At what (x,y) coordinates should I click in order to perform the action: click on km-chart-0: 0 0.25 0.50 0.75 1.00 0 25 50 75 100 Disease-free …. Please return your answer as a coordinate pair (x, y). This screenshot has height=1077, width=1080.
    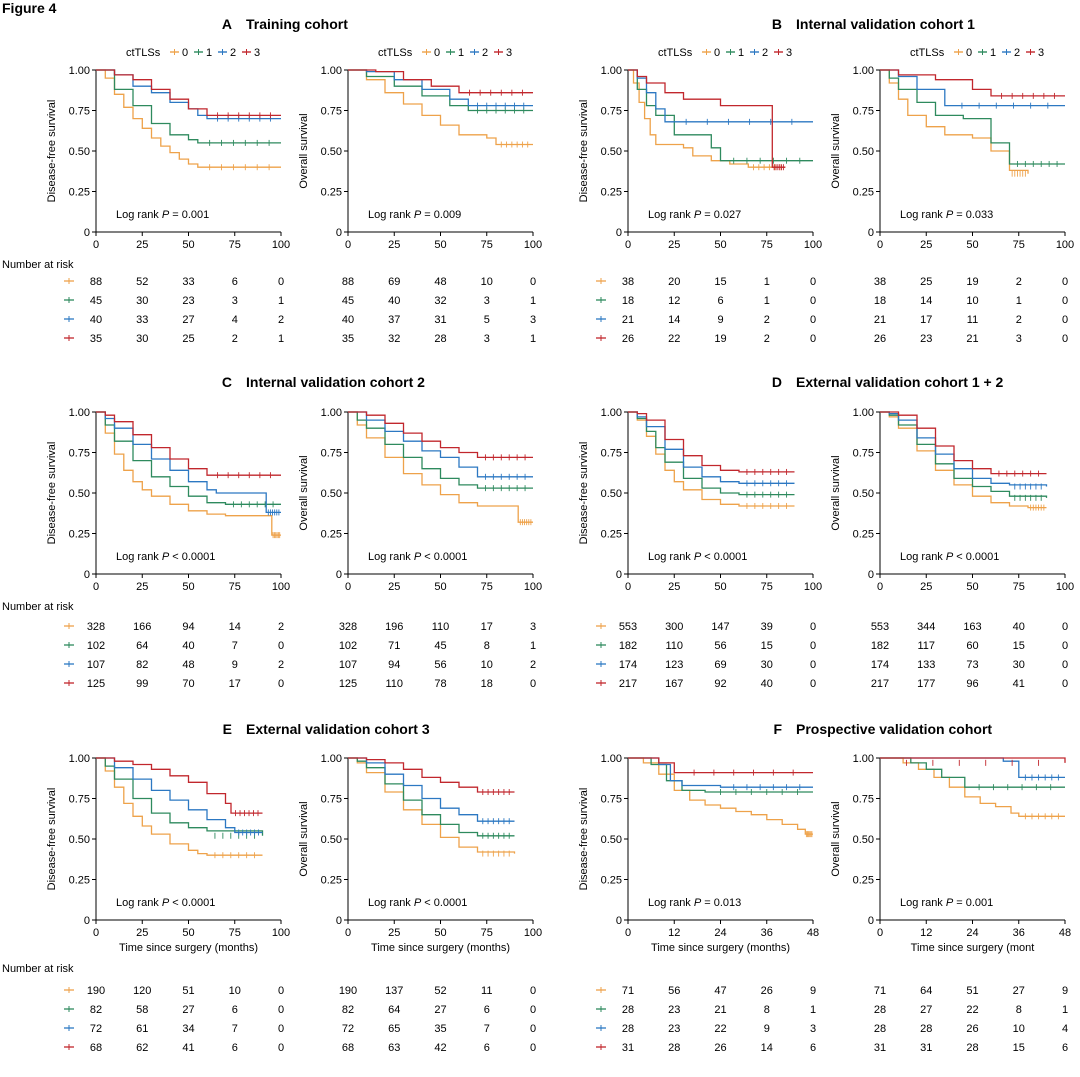
    Looking at the image, I should click on (168, 205).